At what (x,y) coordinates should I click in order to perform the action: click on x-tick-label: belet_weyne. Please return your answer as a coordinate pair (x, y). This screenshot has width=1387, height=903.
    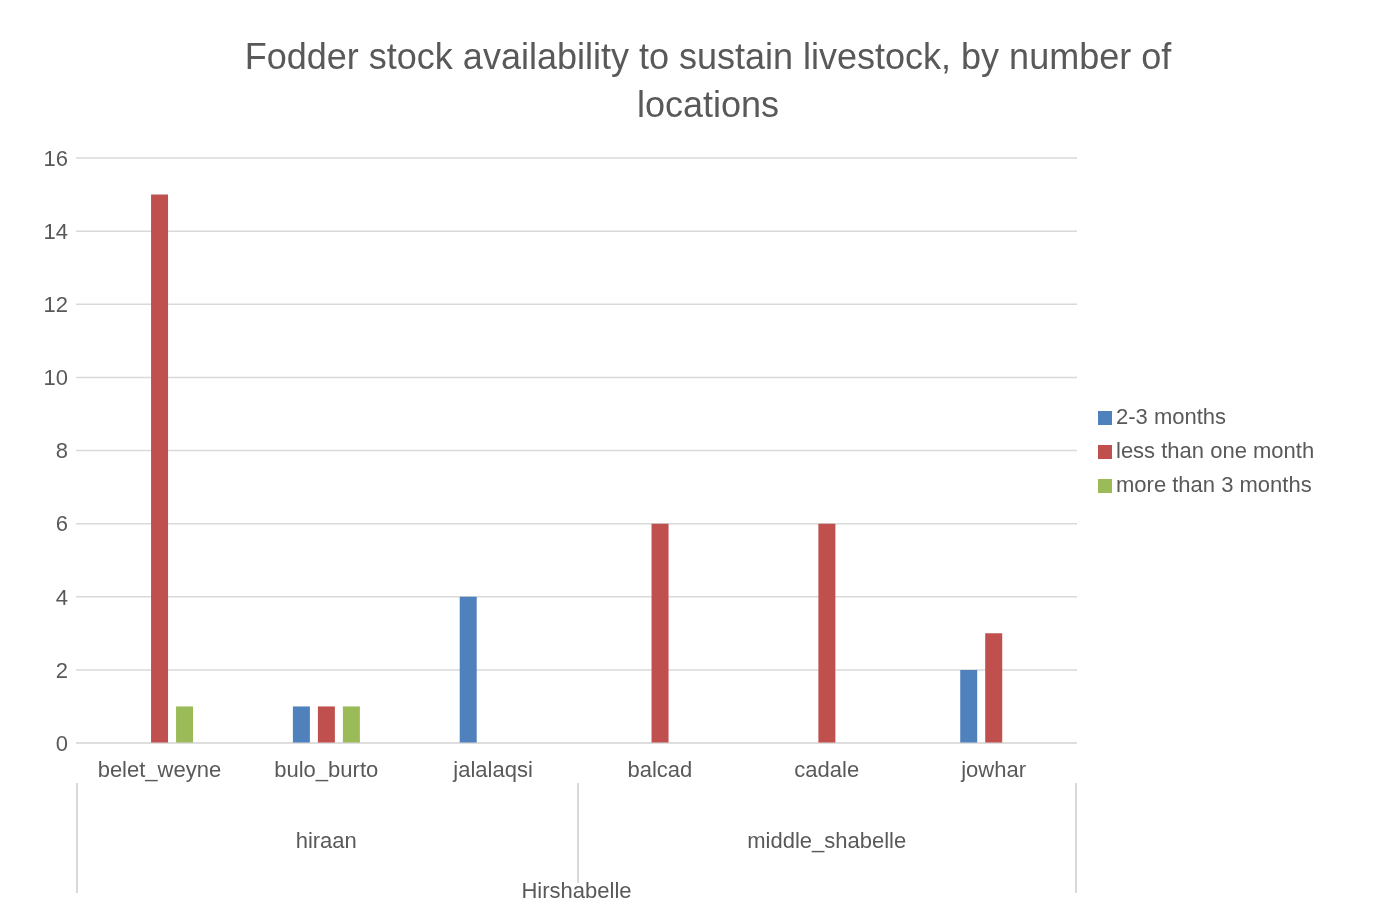
    Looking at the image, I should click on (159, 769).